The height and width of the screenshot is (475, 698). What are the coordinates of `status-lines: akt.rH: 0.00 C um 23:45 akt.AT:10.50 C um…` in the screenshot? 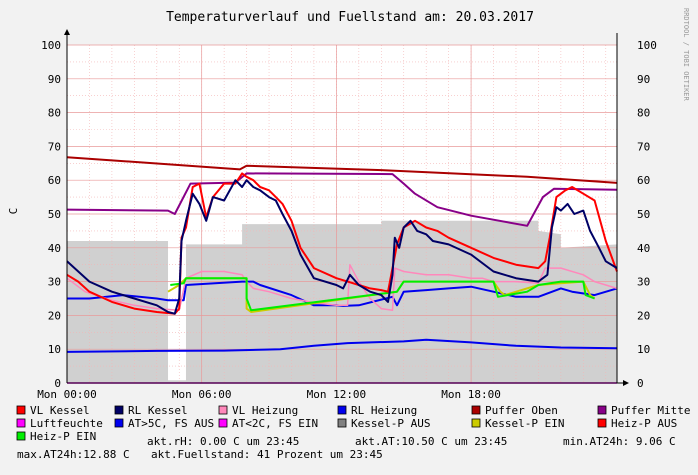 It's located at (346, 448).